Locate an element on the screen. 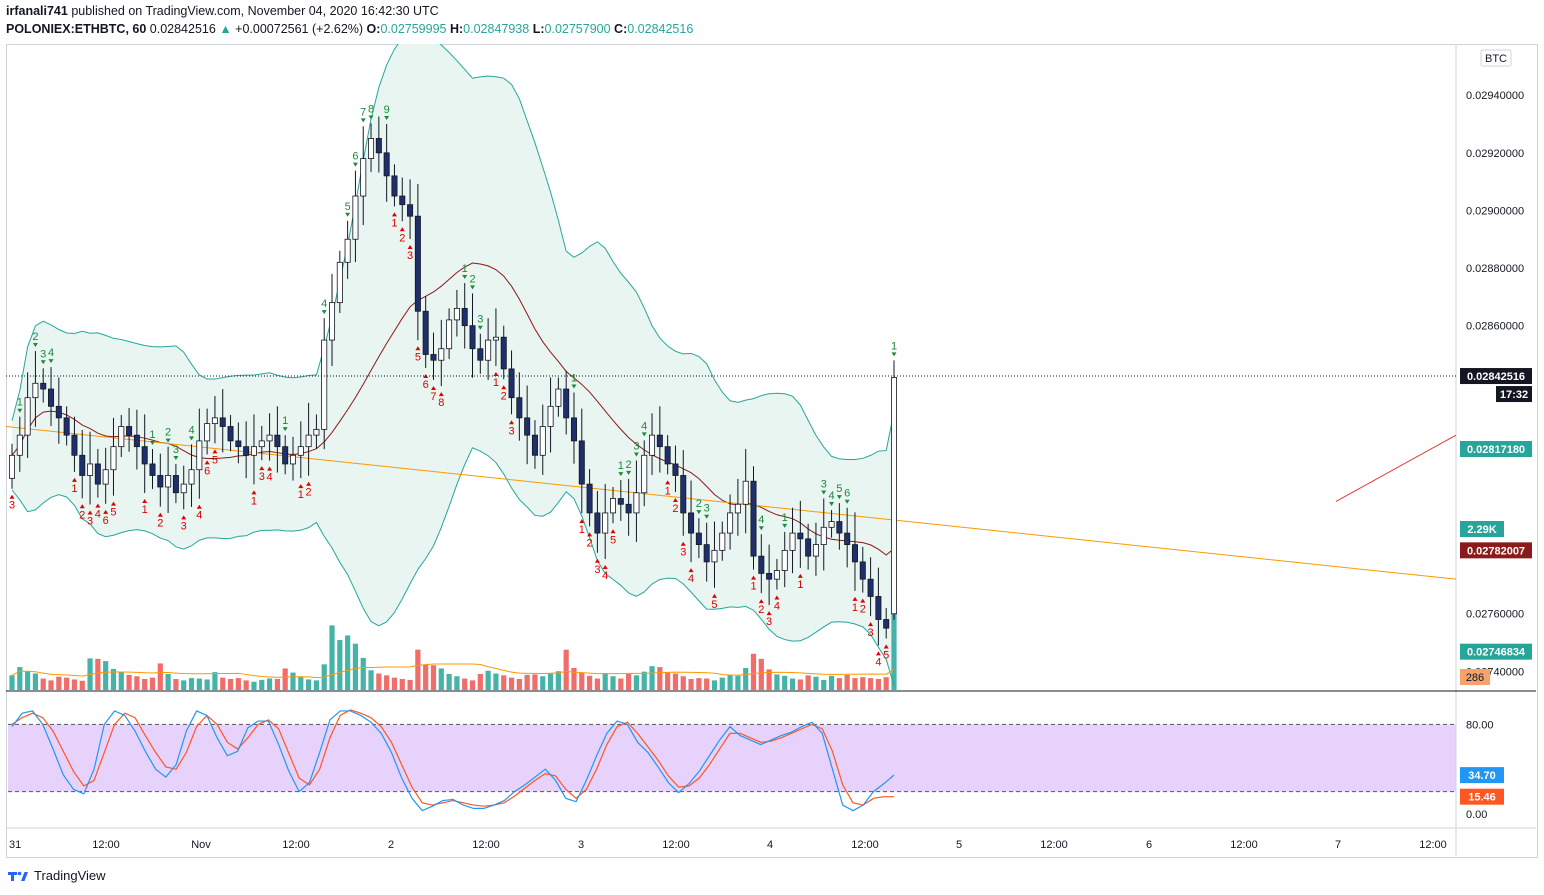 This screenshot has height=895, width=1544. td-green-count: 5 is located at coordinates (348, 207).